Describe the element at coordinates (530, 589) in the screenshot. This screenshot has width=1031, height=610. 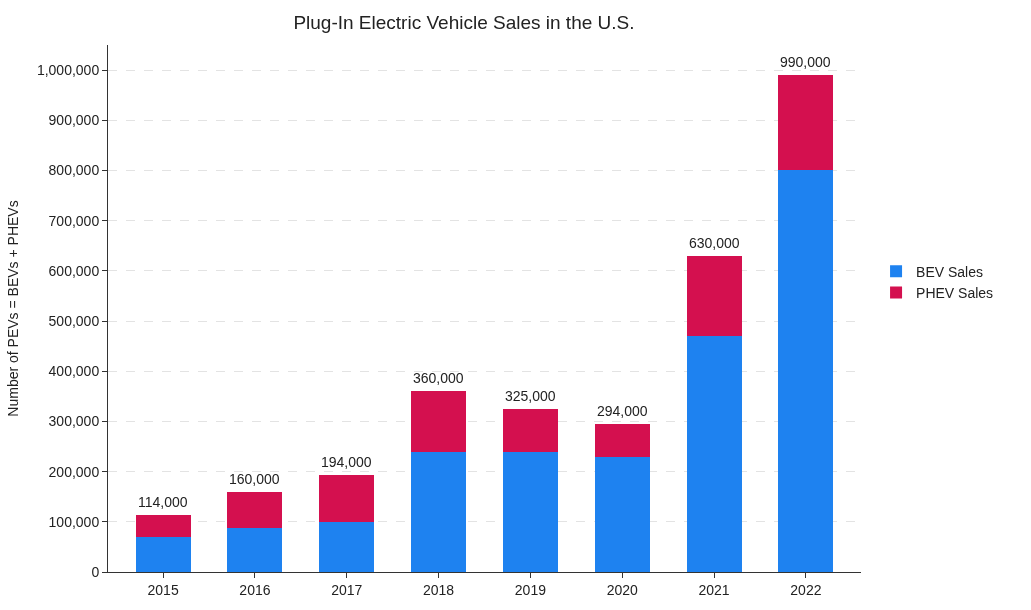
I see `x-tick-label: 2019` at that location.